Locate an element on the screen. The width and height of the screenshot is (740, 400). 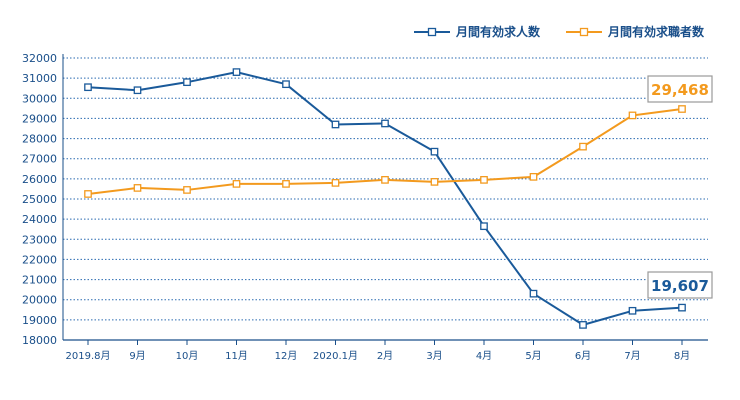
y-tick-label: 23000 is located at coordinates (39, 239).